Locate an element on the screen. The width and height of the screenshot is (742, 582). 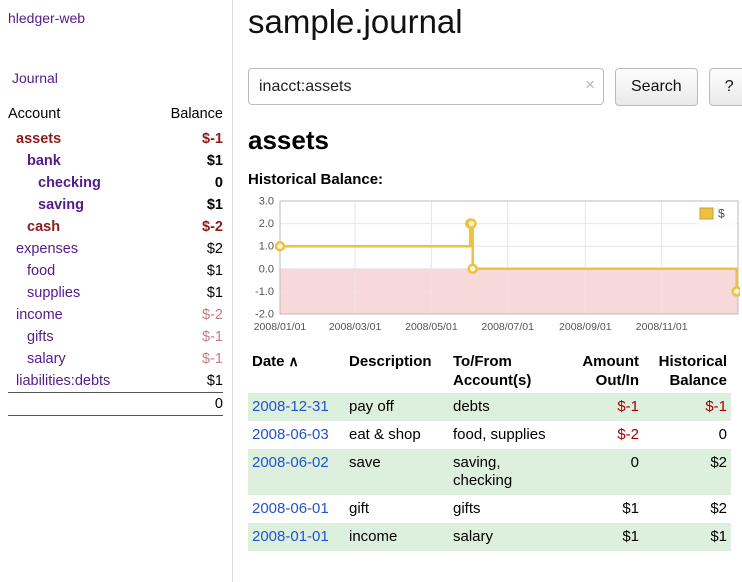
account-cell: expenses is located at coordinates (79, 249).